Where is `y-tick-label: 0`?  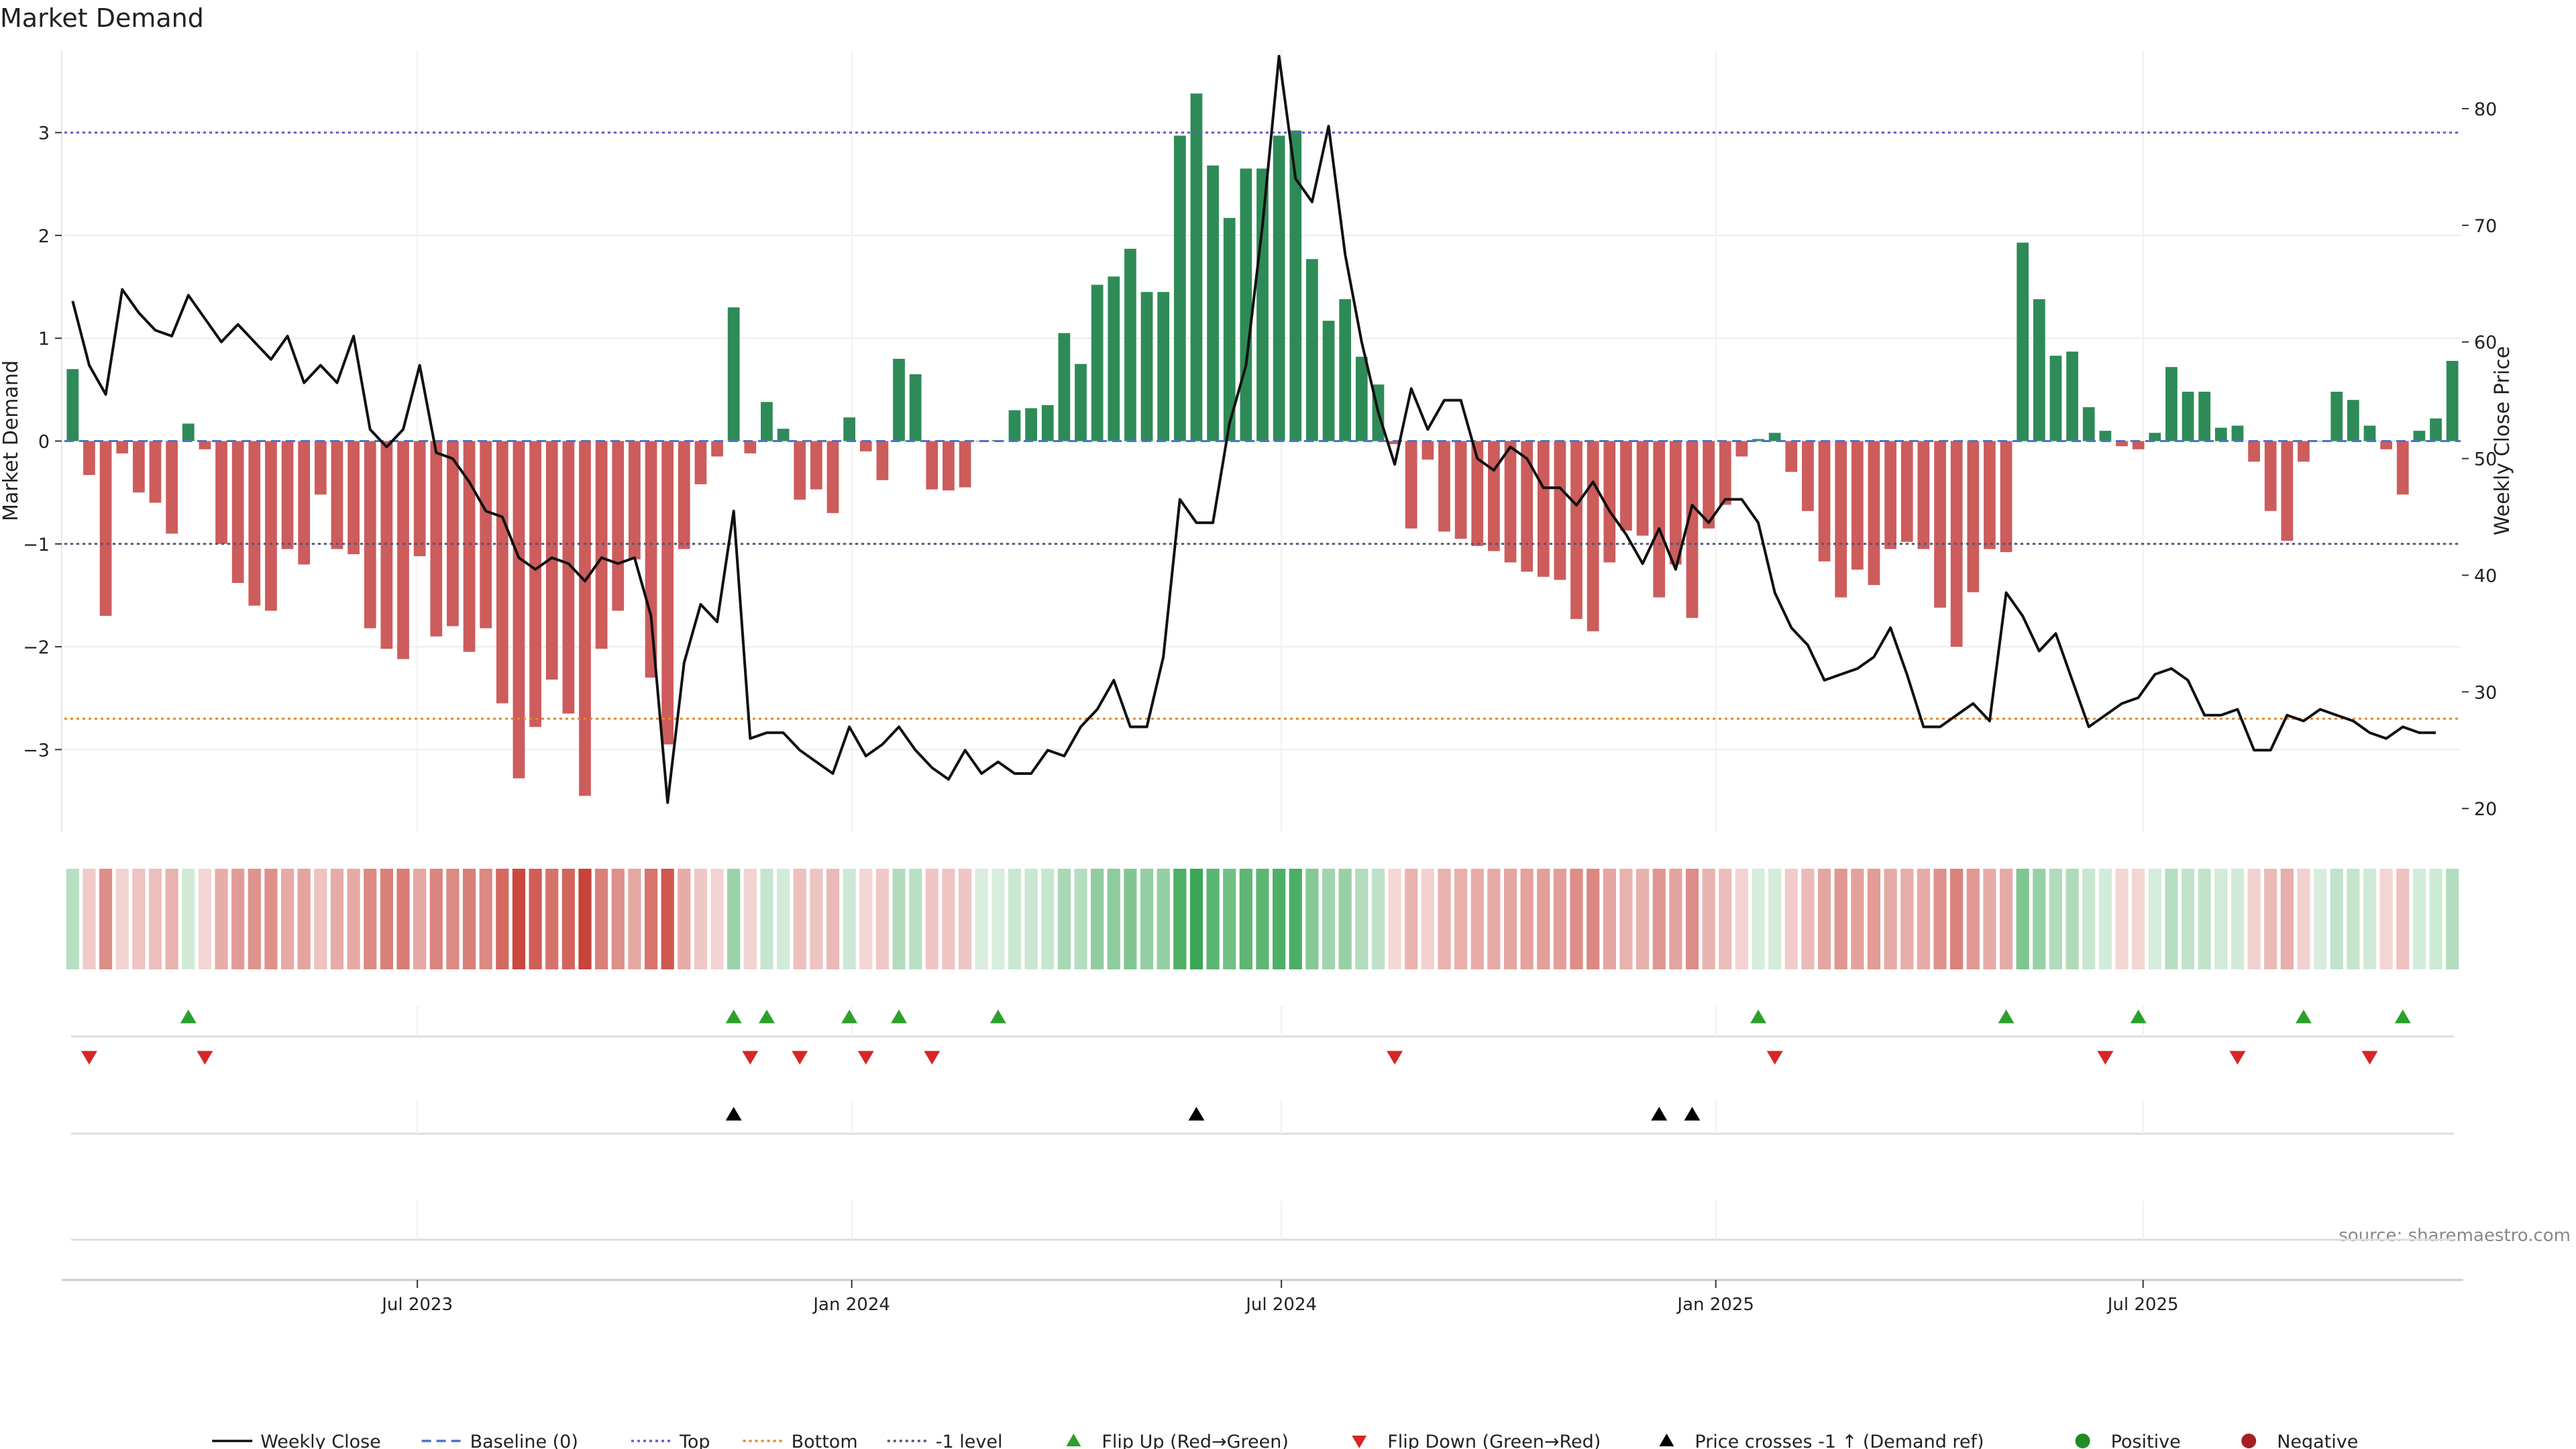
y-tick-label: 0 is located at coordinates (44, 442).